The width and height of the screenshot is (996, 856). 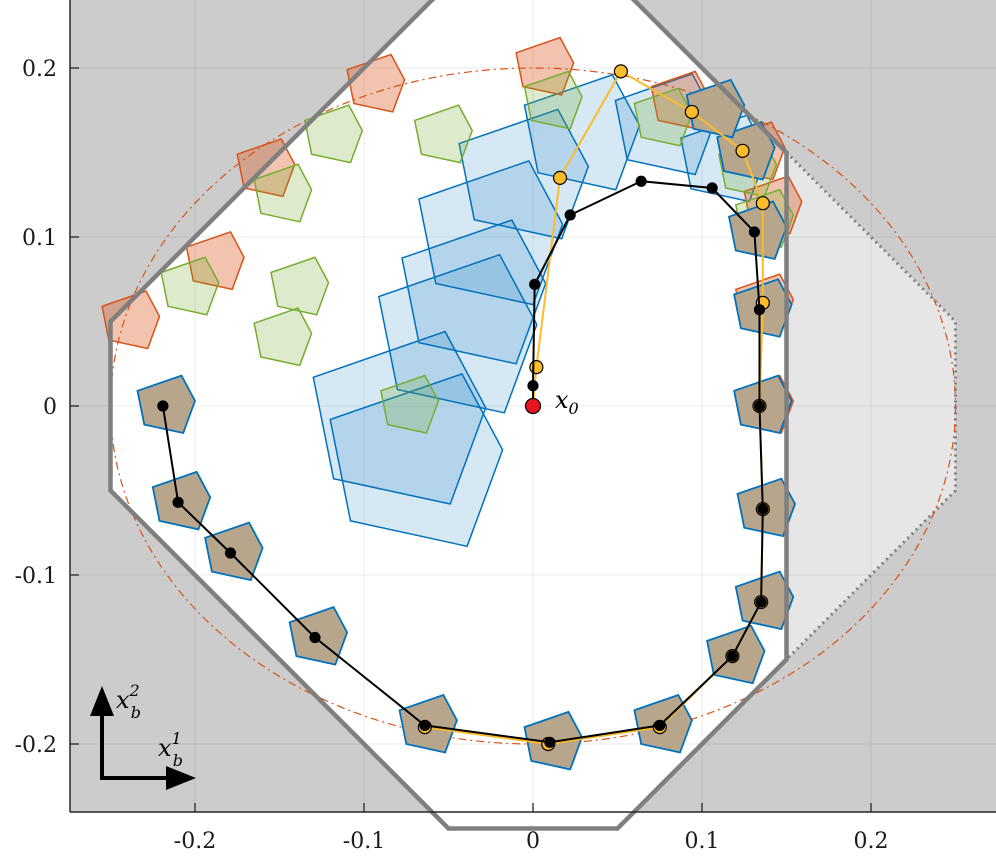 I want to click on x-tick-label: -0.2, so click(x=195, y=841).